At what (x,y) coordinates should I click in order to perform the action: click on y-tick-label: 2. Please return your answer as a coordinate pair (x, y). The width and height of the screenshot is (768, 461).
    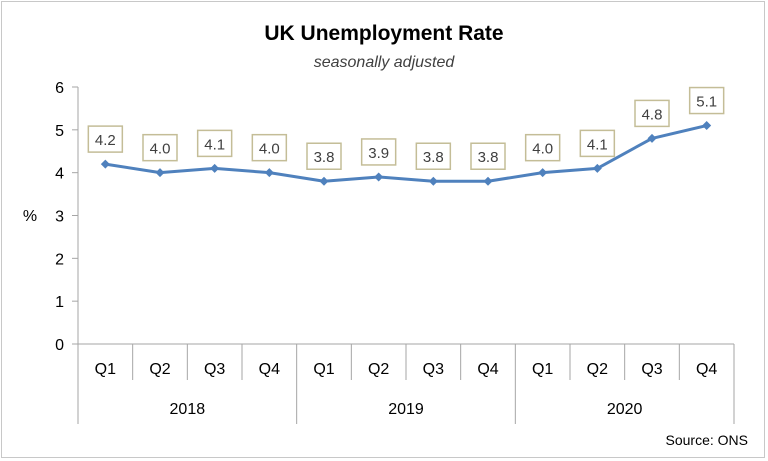
    Looking at the image, I should click on (59, 259).